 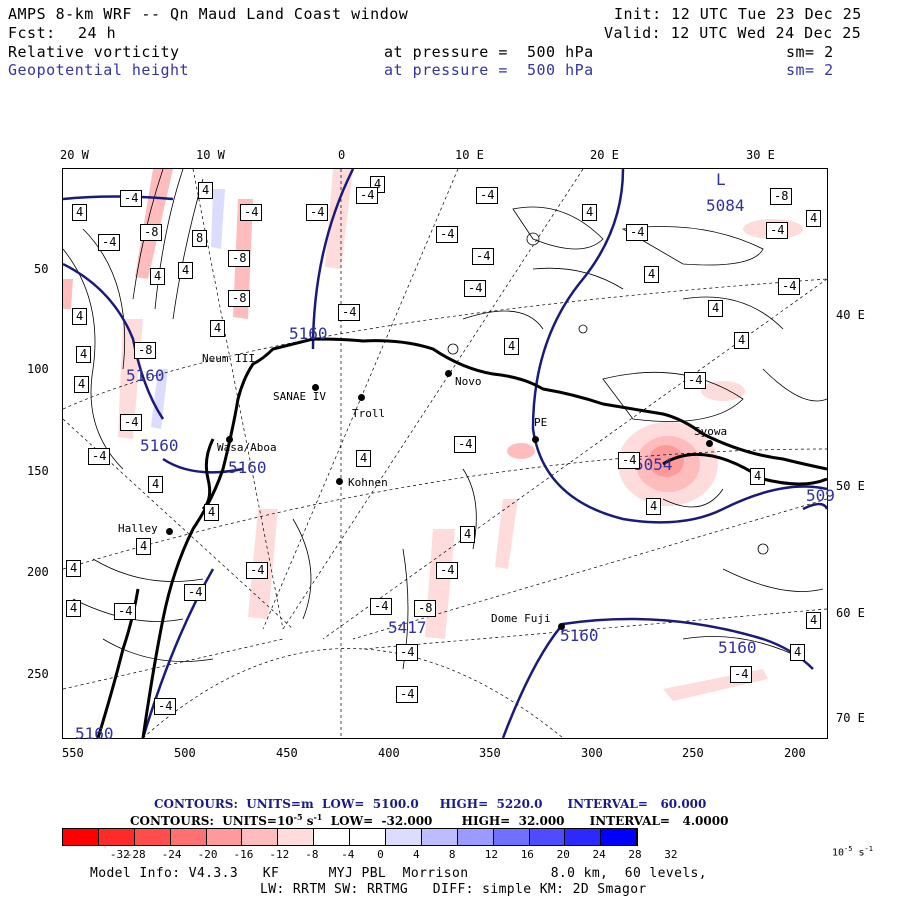 What do you see at coordinates (369, 413) in the screenshot?
I see `station-label: Troll` at bounding box center [369, 413].